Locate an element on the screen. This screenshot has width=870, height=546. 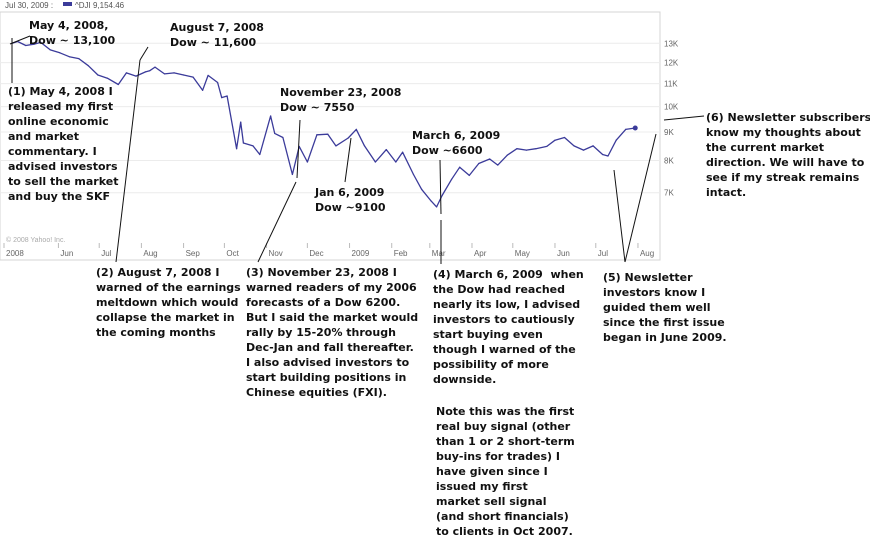
y-tick-label: 13K is located at coordinates (671, 43).